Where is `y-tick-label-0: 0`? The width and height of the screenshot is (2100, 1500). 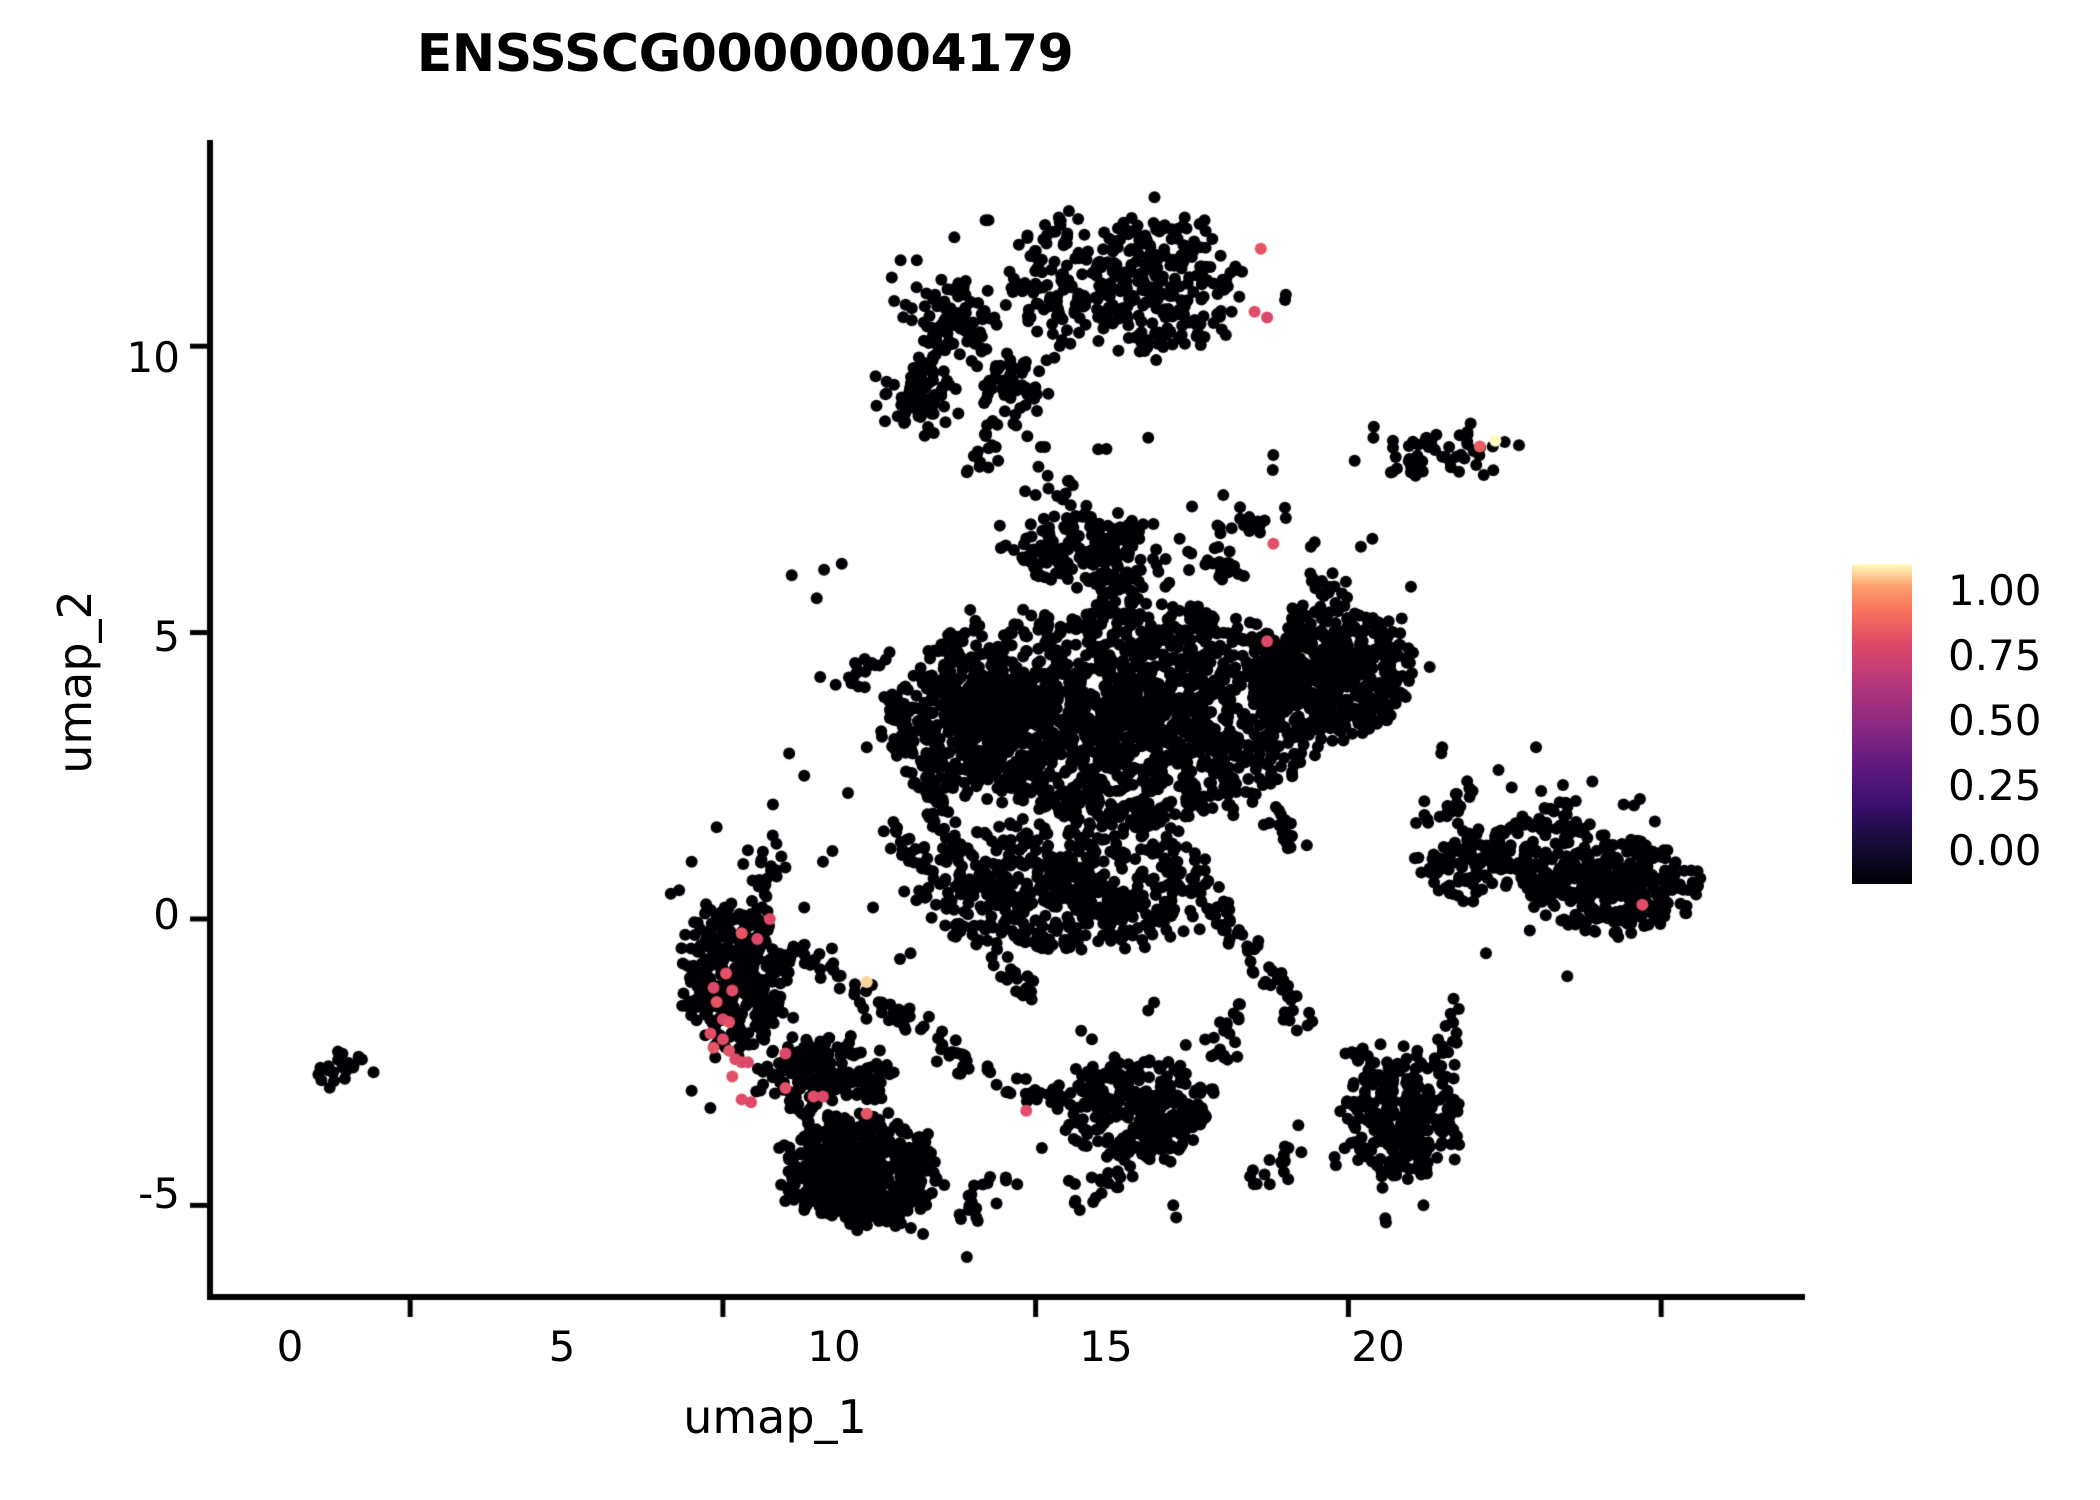 y-tick-label-0: 0 is located at coordinates (166, 914).